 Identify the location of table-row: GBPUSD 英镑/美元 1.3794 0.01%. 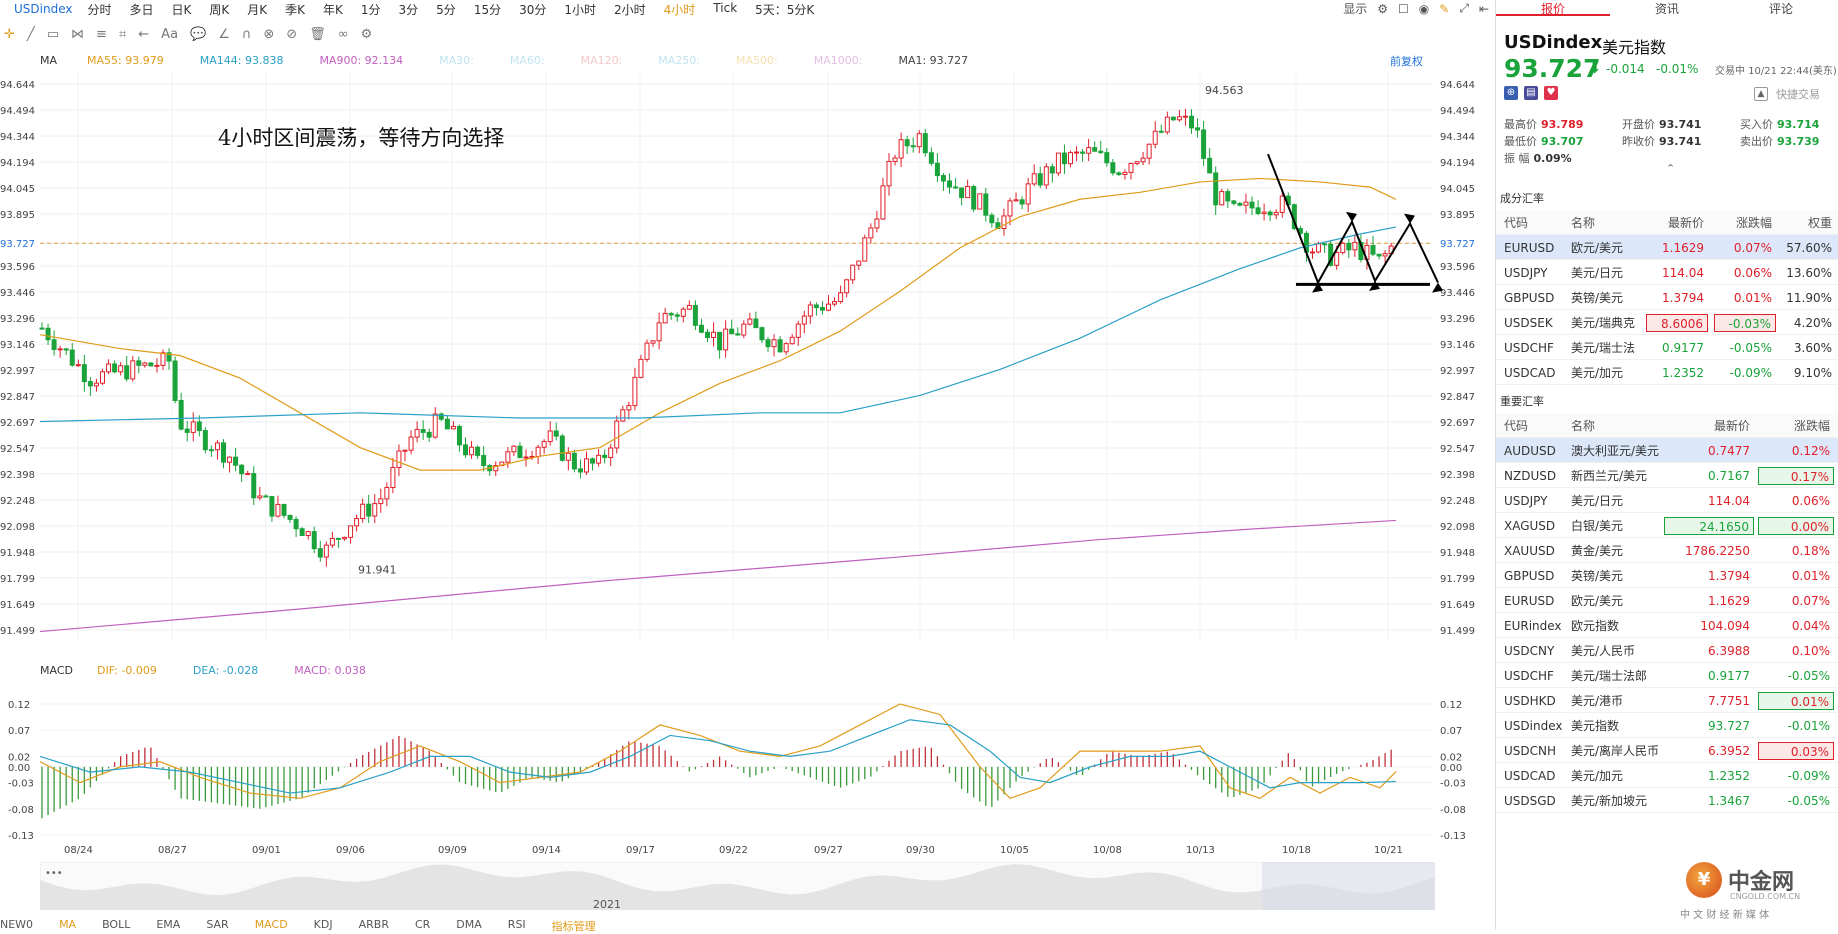
(1667, 575).